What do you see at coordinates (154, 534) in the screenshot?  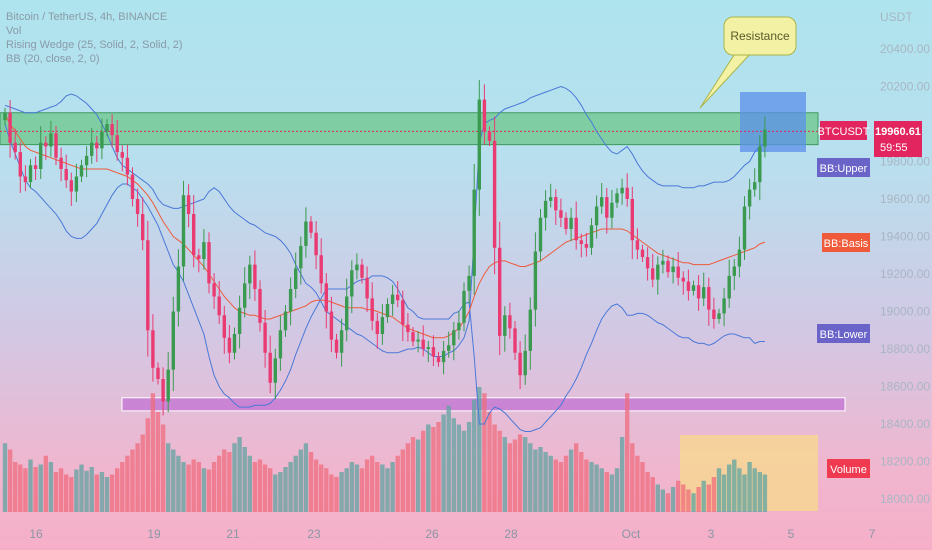 I see `date-tick-label: 19` at bounding box center [154, 534].